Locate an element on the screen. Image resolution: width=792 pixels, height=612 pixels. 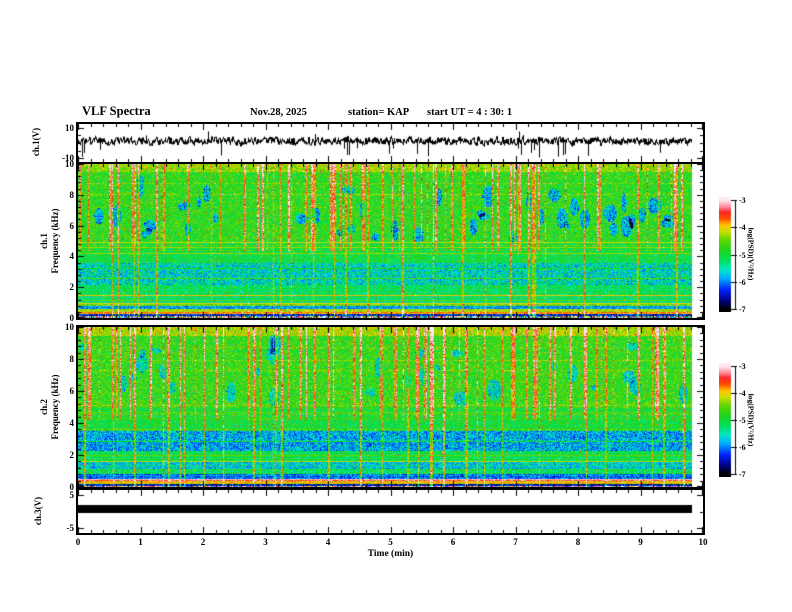
ch1-frequency-axis-label: Frequency (kHz) is located at coordinates (55, 241).